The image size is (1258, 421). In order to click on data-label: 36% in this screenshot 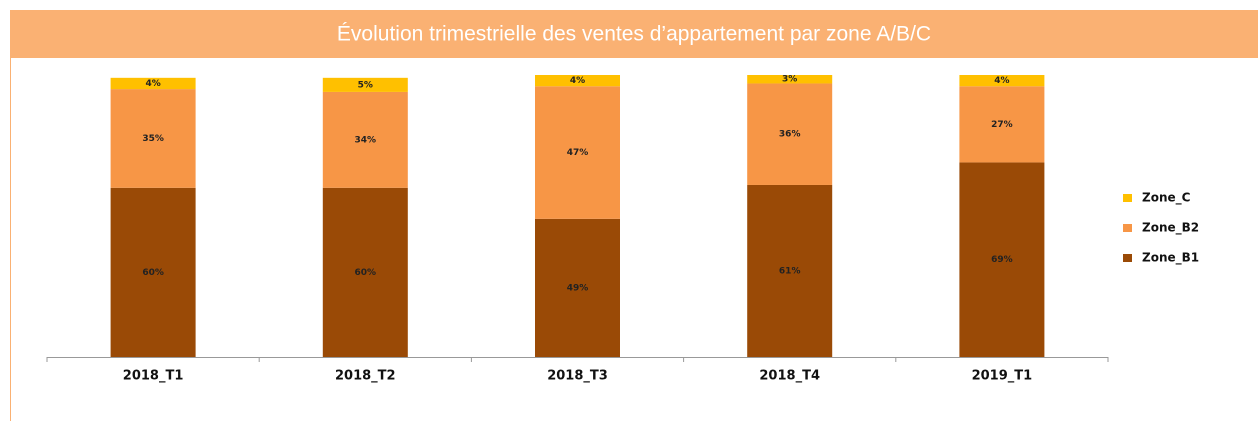, I will do `click(790, 135)`.